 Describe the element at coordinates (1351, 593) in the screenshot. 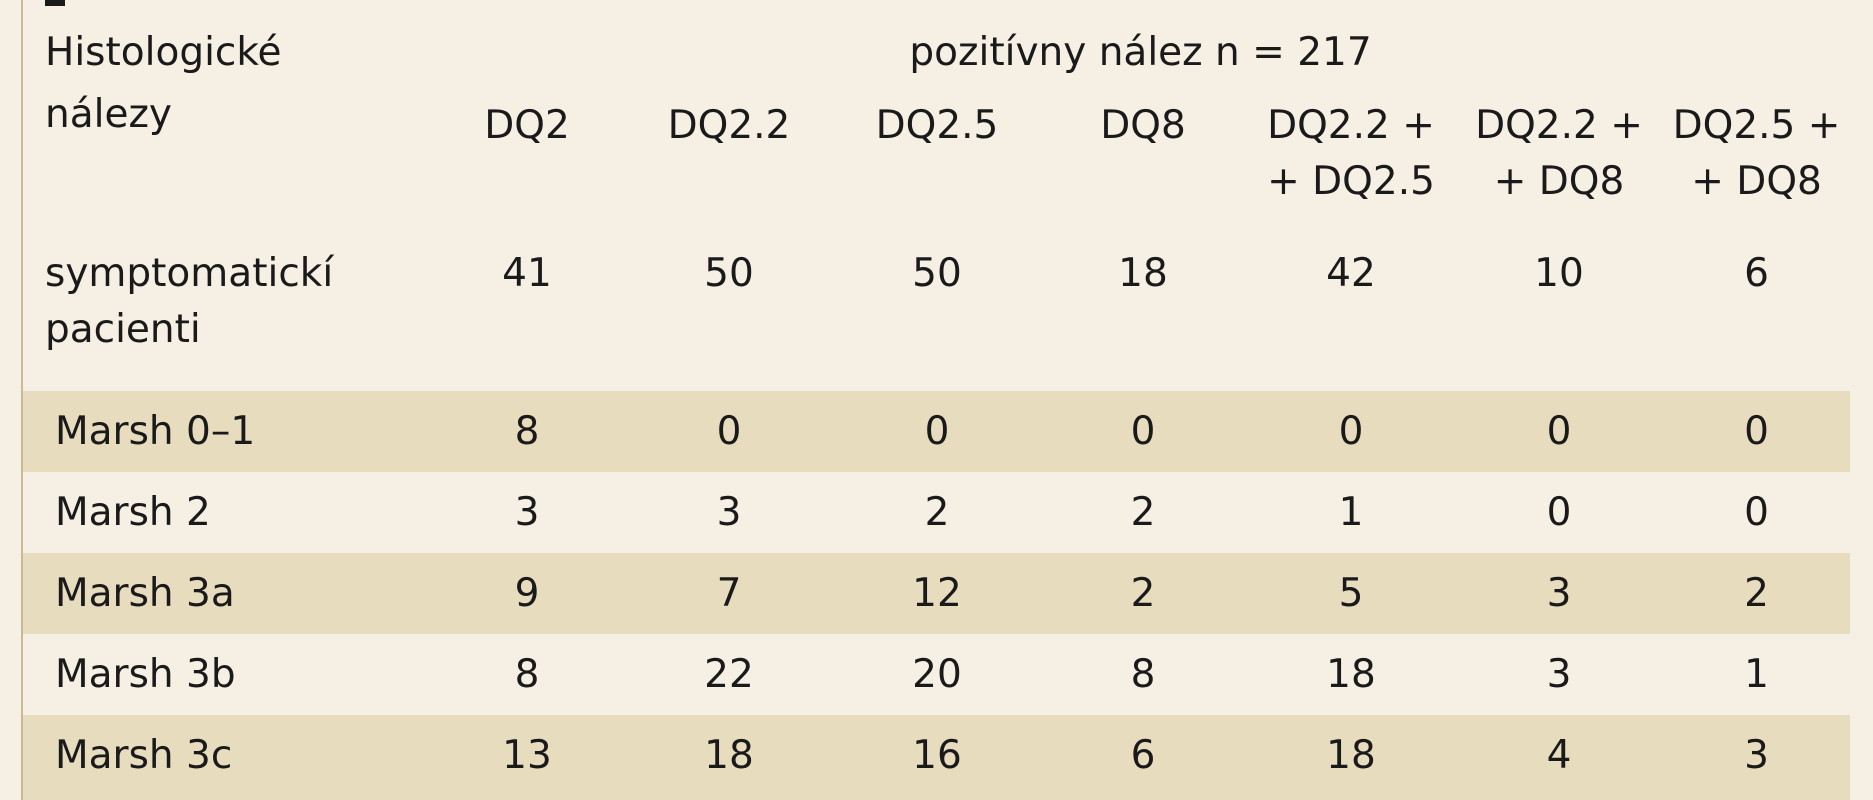

I see `table-cell: 5` at that location.